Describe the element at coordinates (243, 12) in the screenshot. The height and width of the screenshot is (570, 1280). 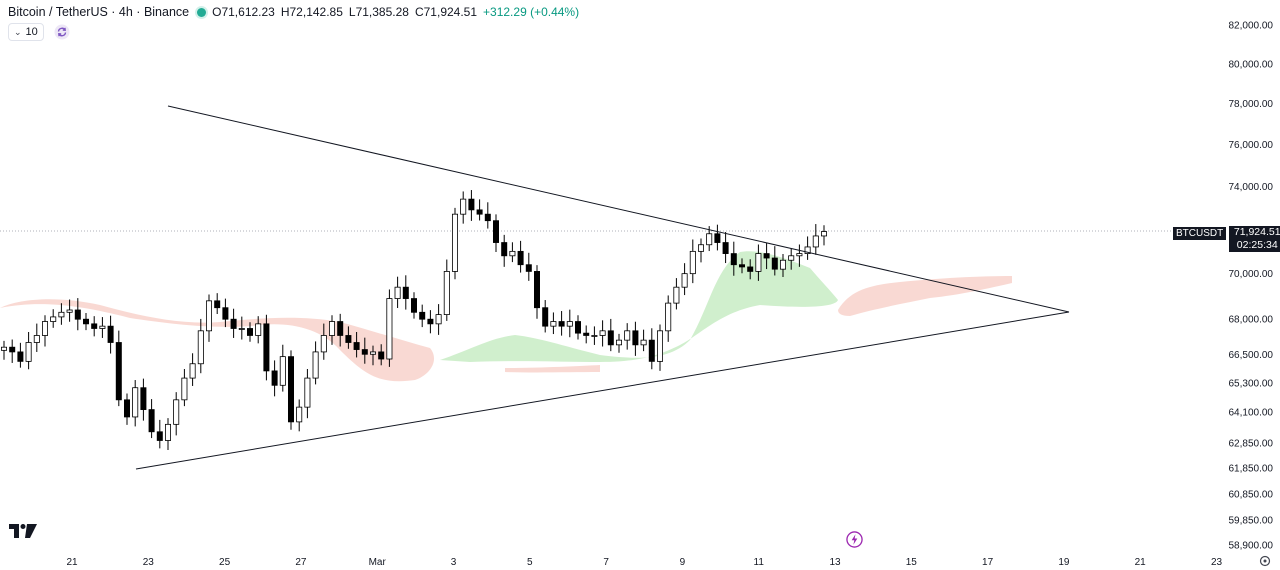
I see `ohlc-open: O71,612.23` at that location.